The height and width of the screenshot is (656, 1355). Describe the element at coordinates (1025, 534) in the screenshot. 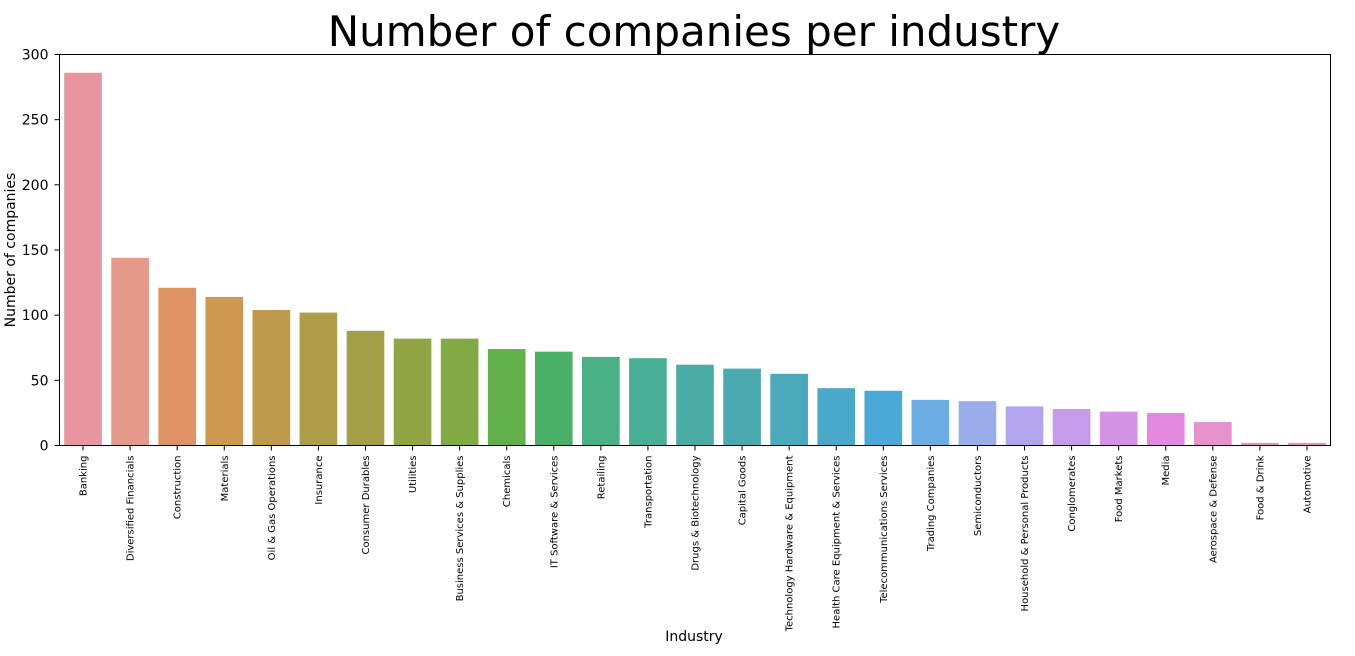

I see `x-tick-label: Household & Personal Products` at that location.